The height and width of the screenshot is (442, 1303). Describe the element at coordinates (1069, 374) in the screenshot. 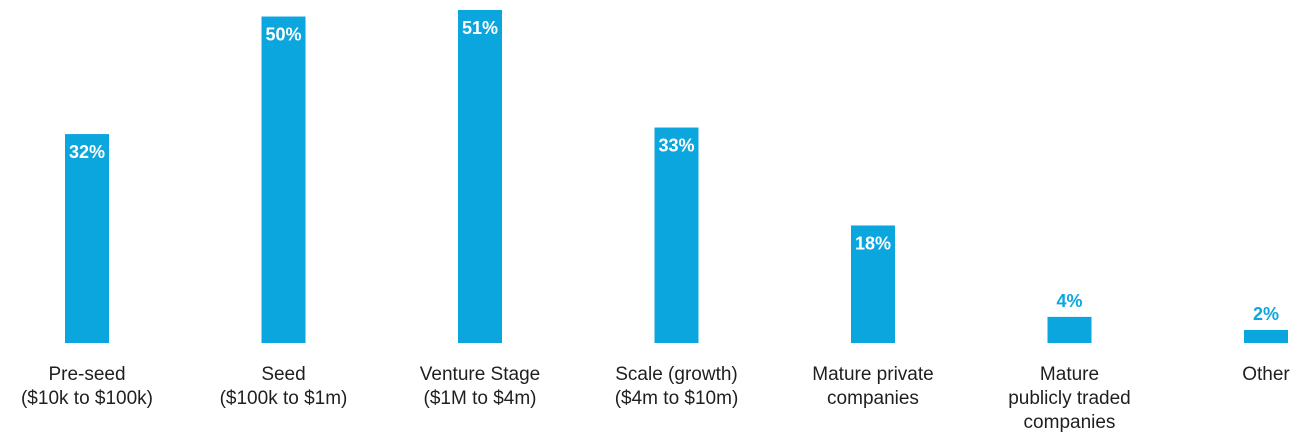

I see `category-label-line: Mature` at that location.